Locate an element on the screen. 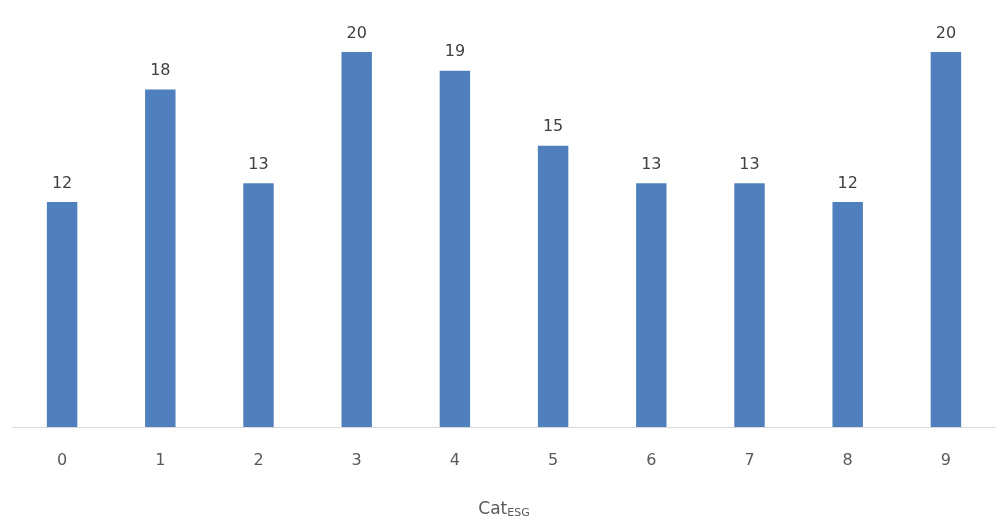 The height and width of the screenshot is (525, 1001). data-label: 19 is located at coordinates (455, 51).